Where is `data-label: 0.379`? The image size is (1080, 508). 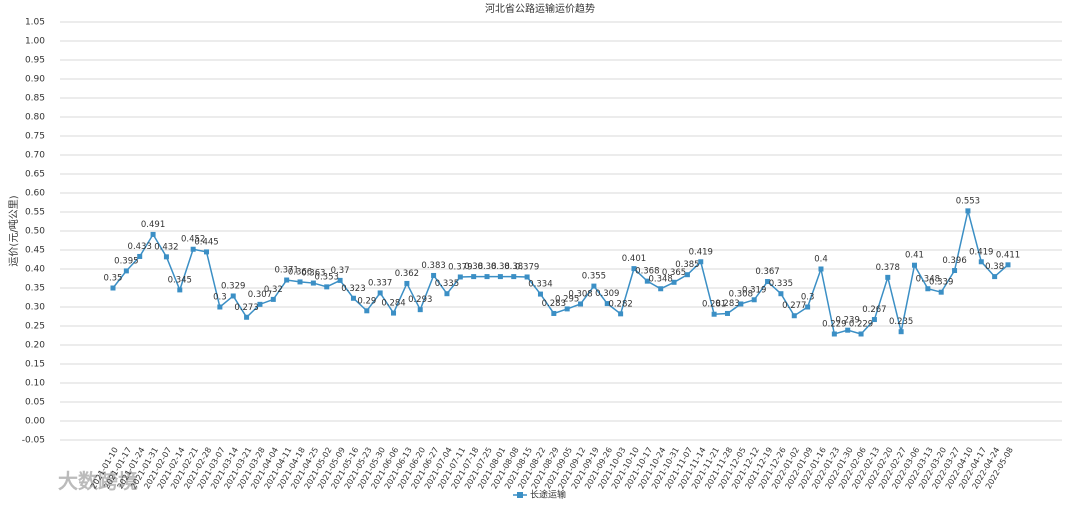
data-label: 0.379 is located at coordinates (527, 267).